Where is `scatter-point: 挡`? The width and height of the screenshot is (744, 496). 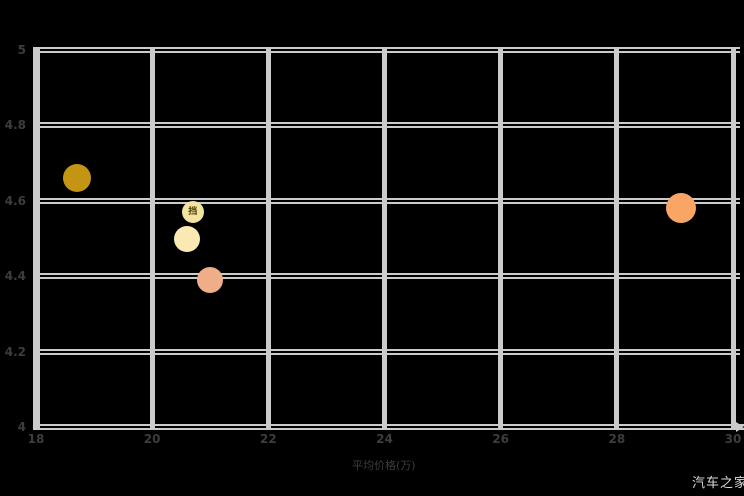
scatter-point: 挡 is located at coordinates (192, 212).